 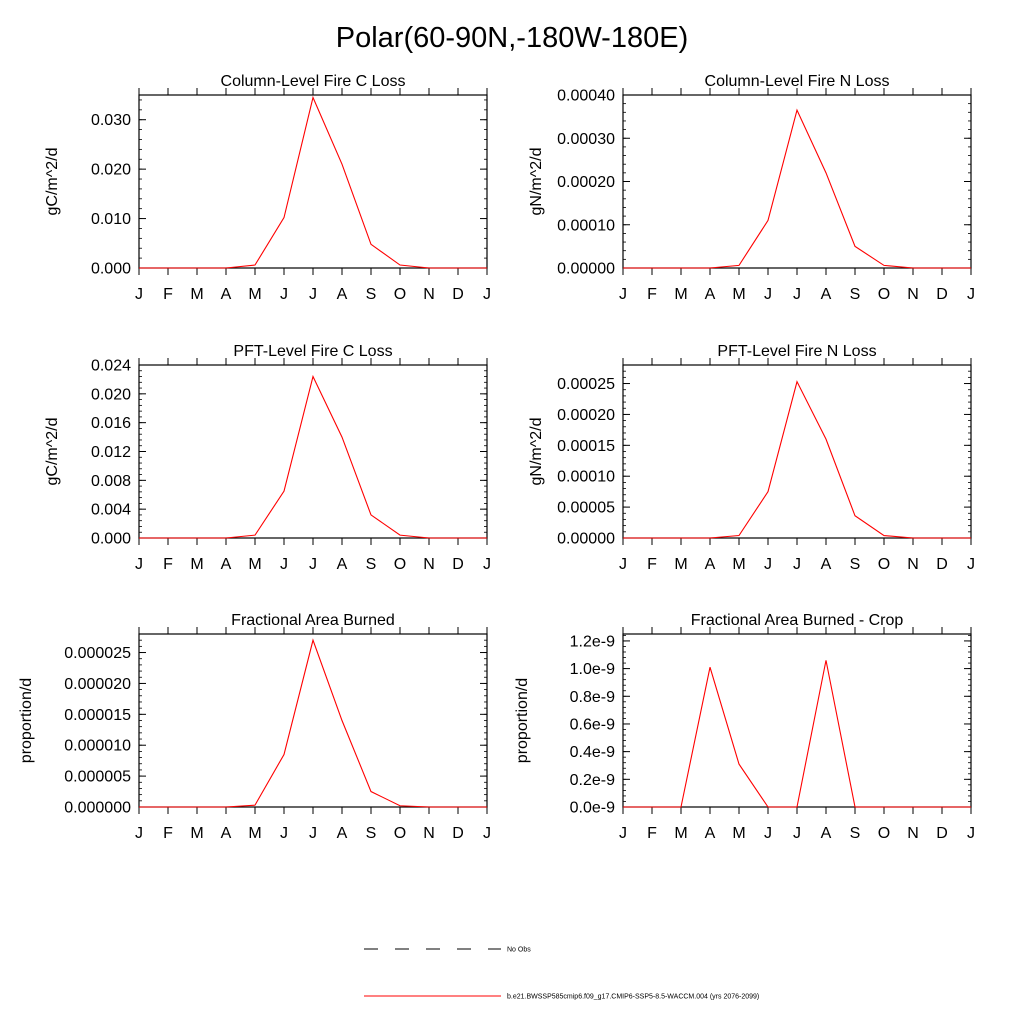 What do you see at coordinates (536, 182) in the screenshot?
I see `y-axis-label: gN/m^2/d` at bounding box center [536, 182].